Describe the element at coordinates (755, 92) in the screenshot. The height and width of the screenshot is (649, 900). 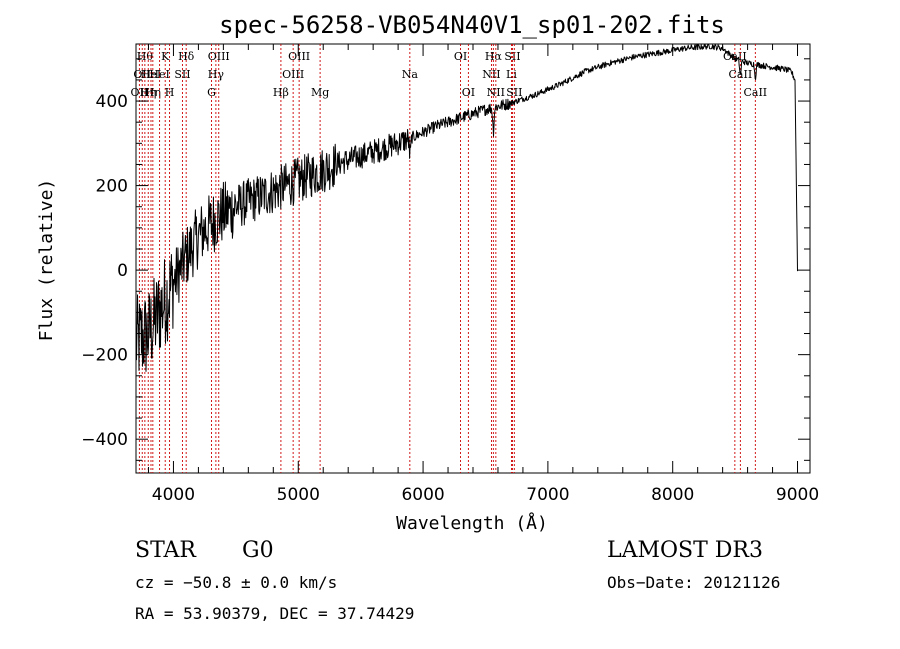
I see `spectral-line-label: CaII` at that location.